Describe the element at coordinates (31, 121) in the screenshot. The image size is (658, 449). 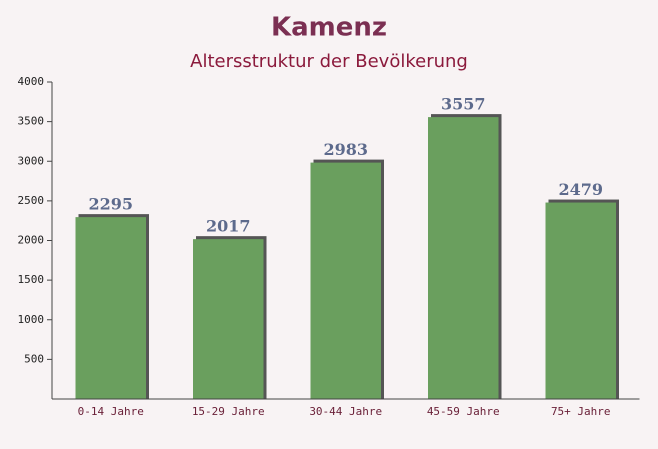
I see `y-tick-label: 3500` at that location.